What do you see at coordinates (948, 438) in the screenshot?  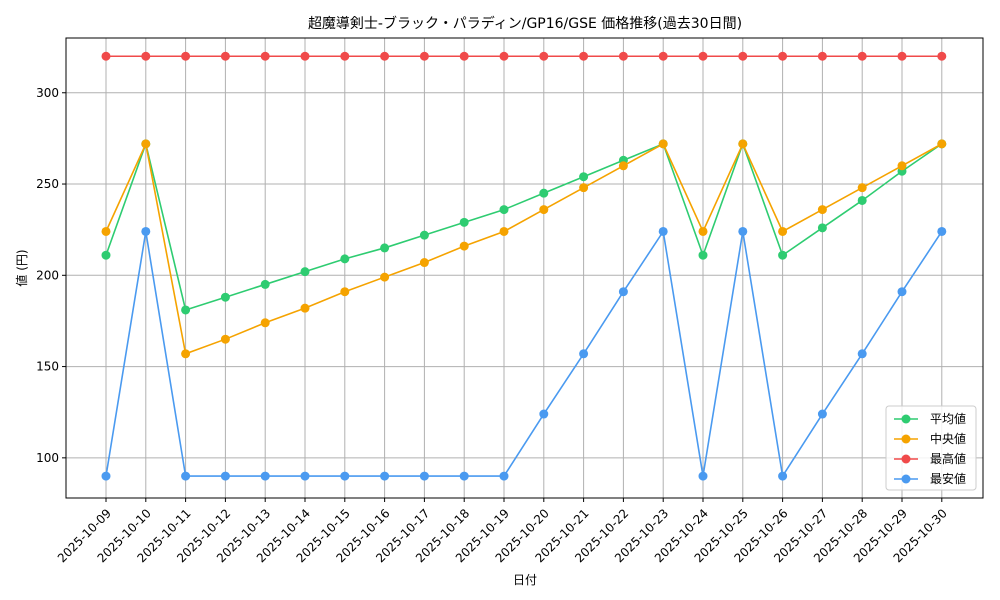 I see `legend-label: 中央値` at bounding box center [948, 438].